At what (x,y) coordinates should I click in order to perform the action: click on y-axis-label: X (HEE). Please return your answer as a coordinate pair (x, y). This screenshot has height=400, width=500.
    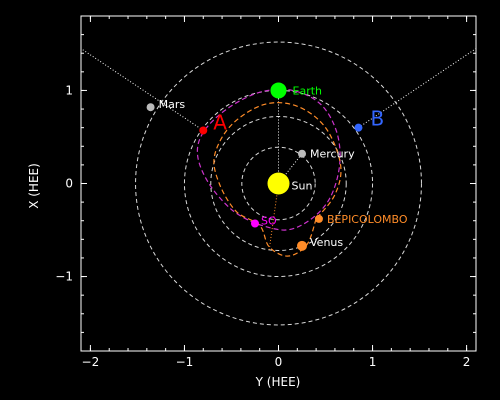
    Looking at the image, I should click on (34, 186).